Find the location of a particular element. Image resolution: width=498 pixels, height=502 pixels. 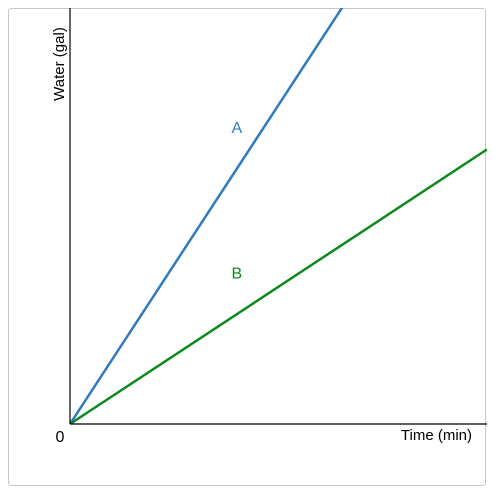

origin-label: 0 is located at coordinates (60, 437).